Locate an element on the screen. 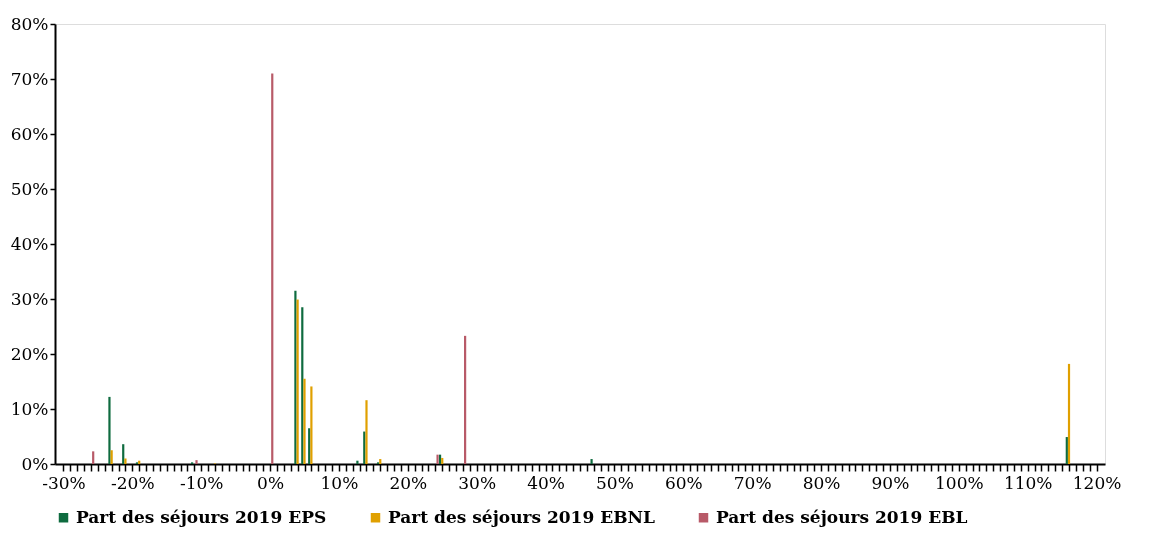  x-tick-label: 50% is located at coordinates (615, 482).